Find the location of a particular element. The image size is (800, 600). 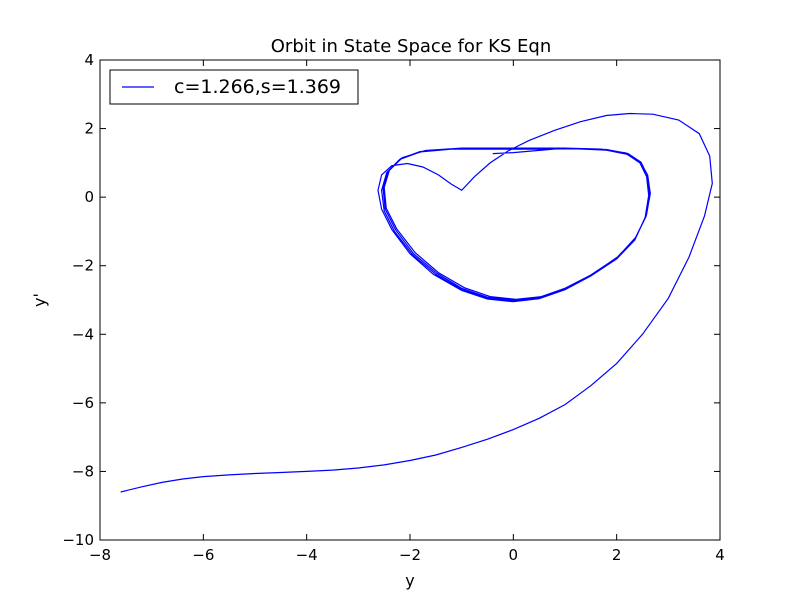

x-tick-label: −8 is located at coordinates (100, 555).